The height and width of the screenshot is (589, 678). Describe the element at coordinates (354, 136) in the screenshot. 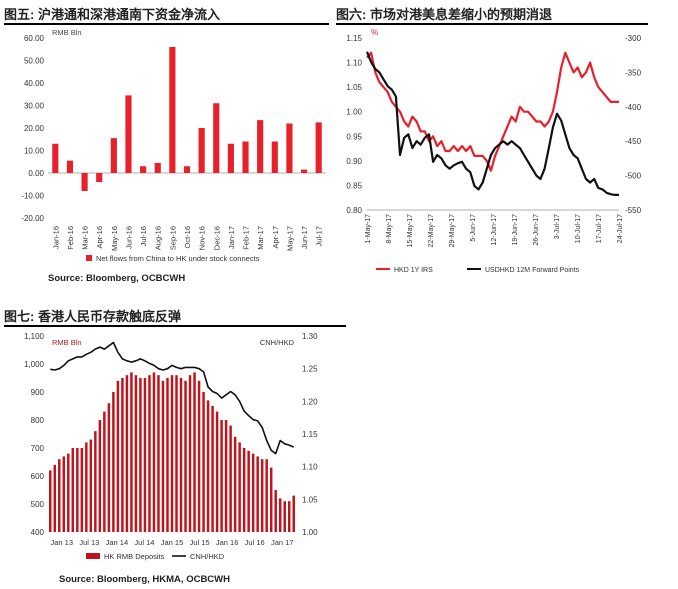

I see `y-left-tick-label: 0.95` at that location.